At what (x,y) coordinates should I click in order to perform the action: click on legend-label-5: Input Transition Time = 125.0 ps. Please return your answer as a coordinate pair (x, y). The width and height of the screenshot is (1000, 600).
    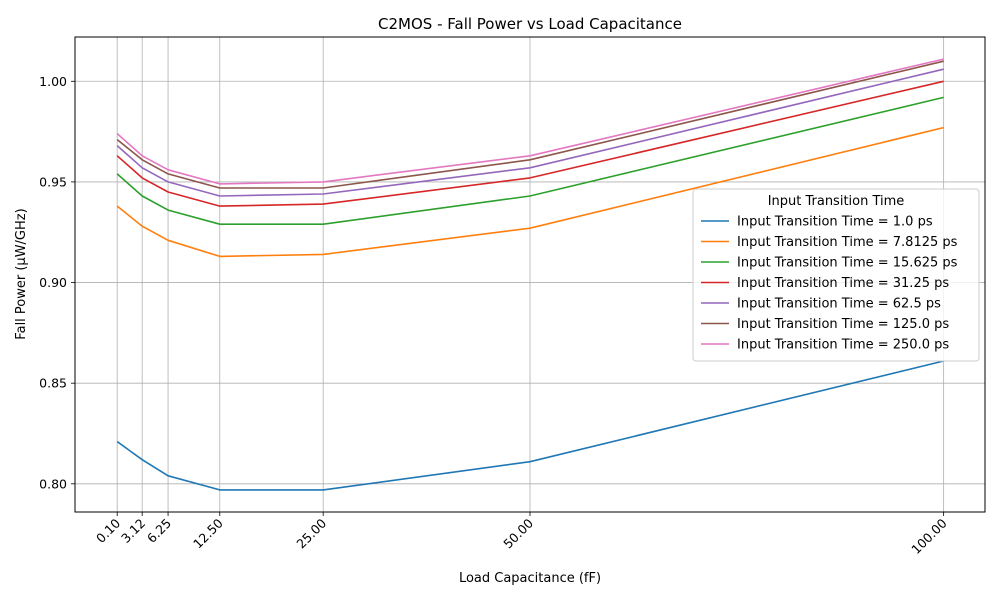
    Looking at the image, I should click on (843, 324).